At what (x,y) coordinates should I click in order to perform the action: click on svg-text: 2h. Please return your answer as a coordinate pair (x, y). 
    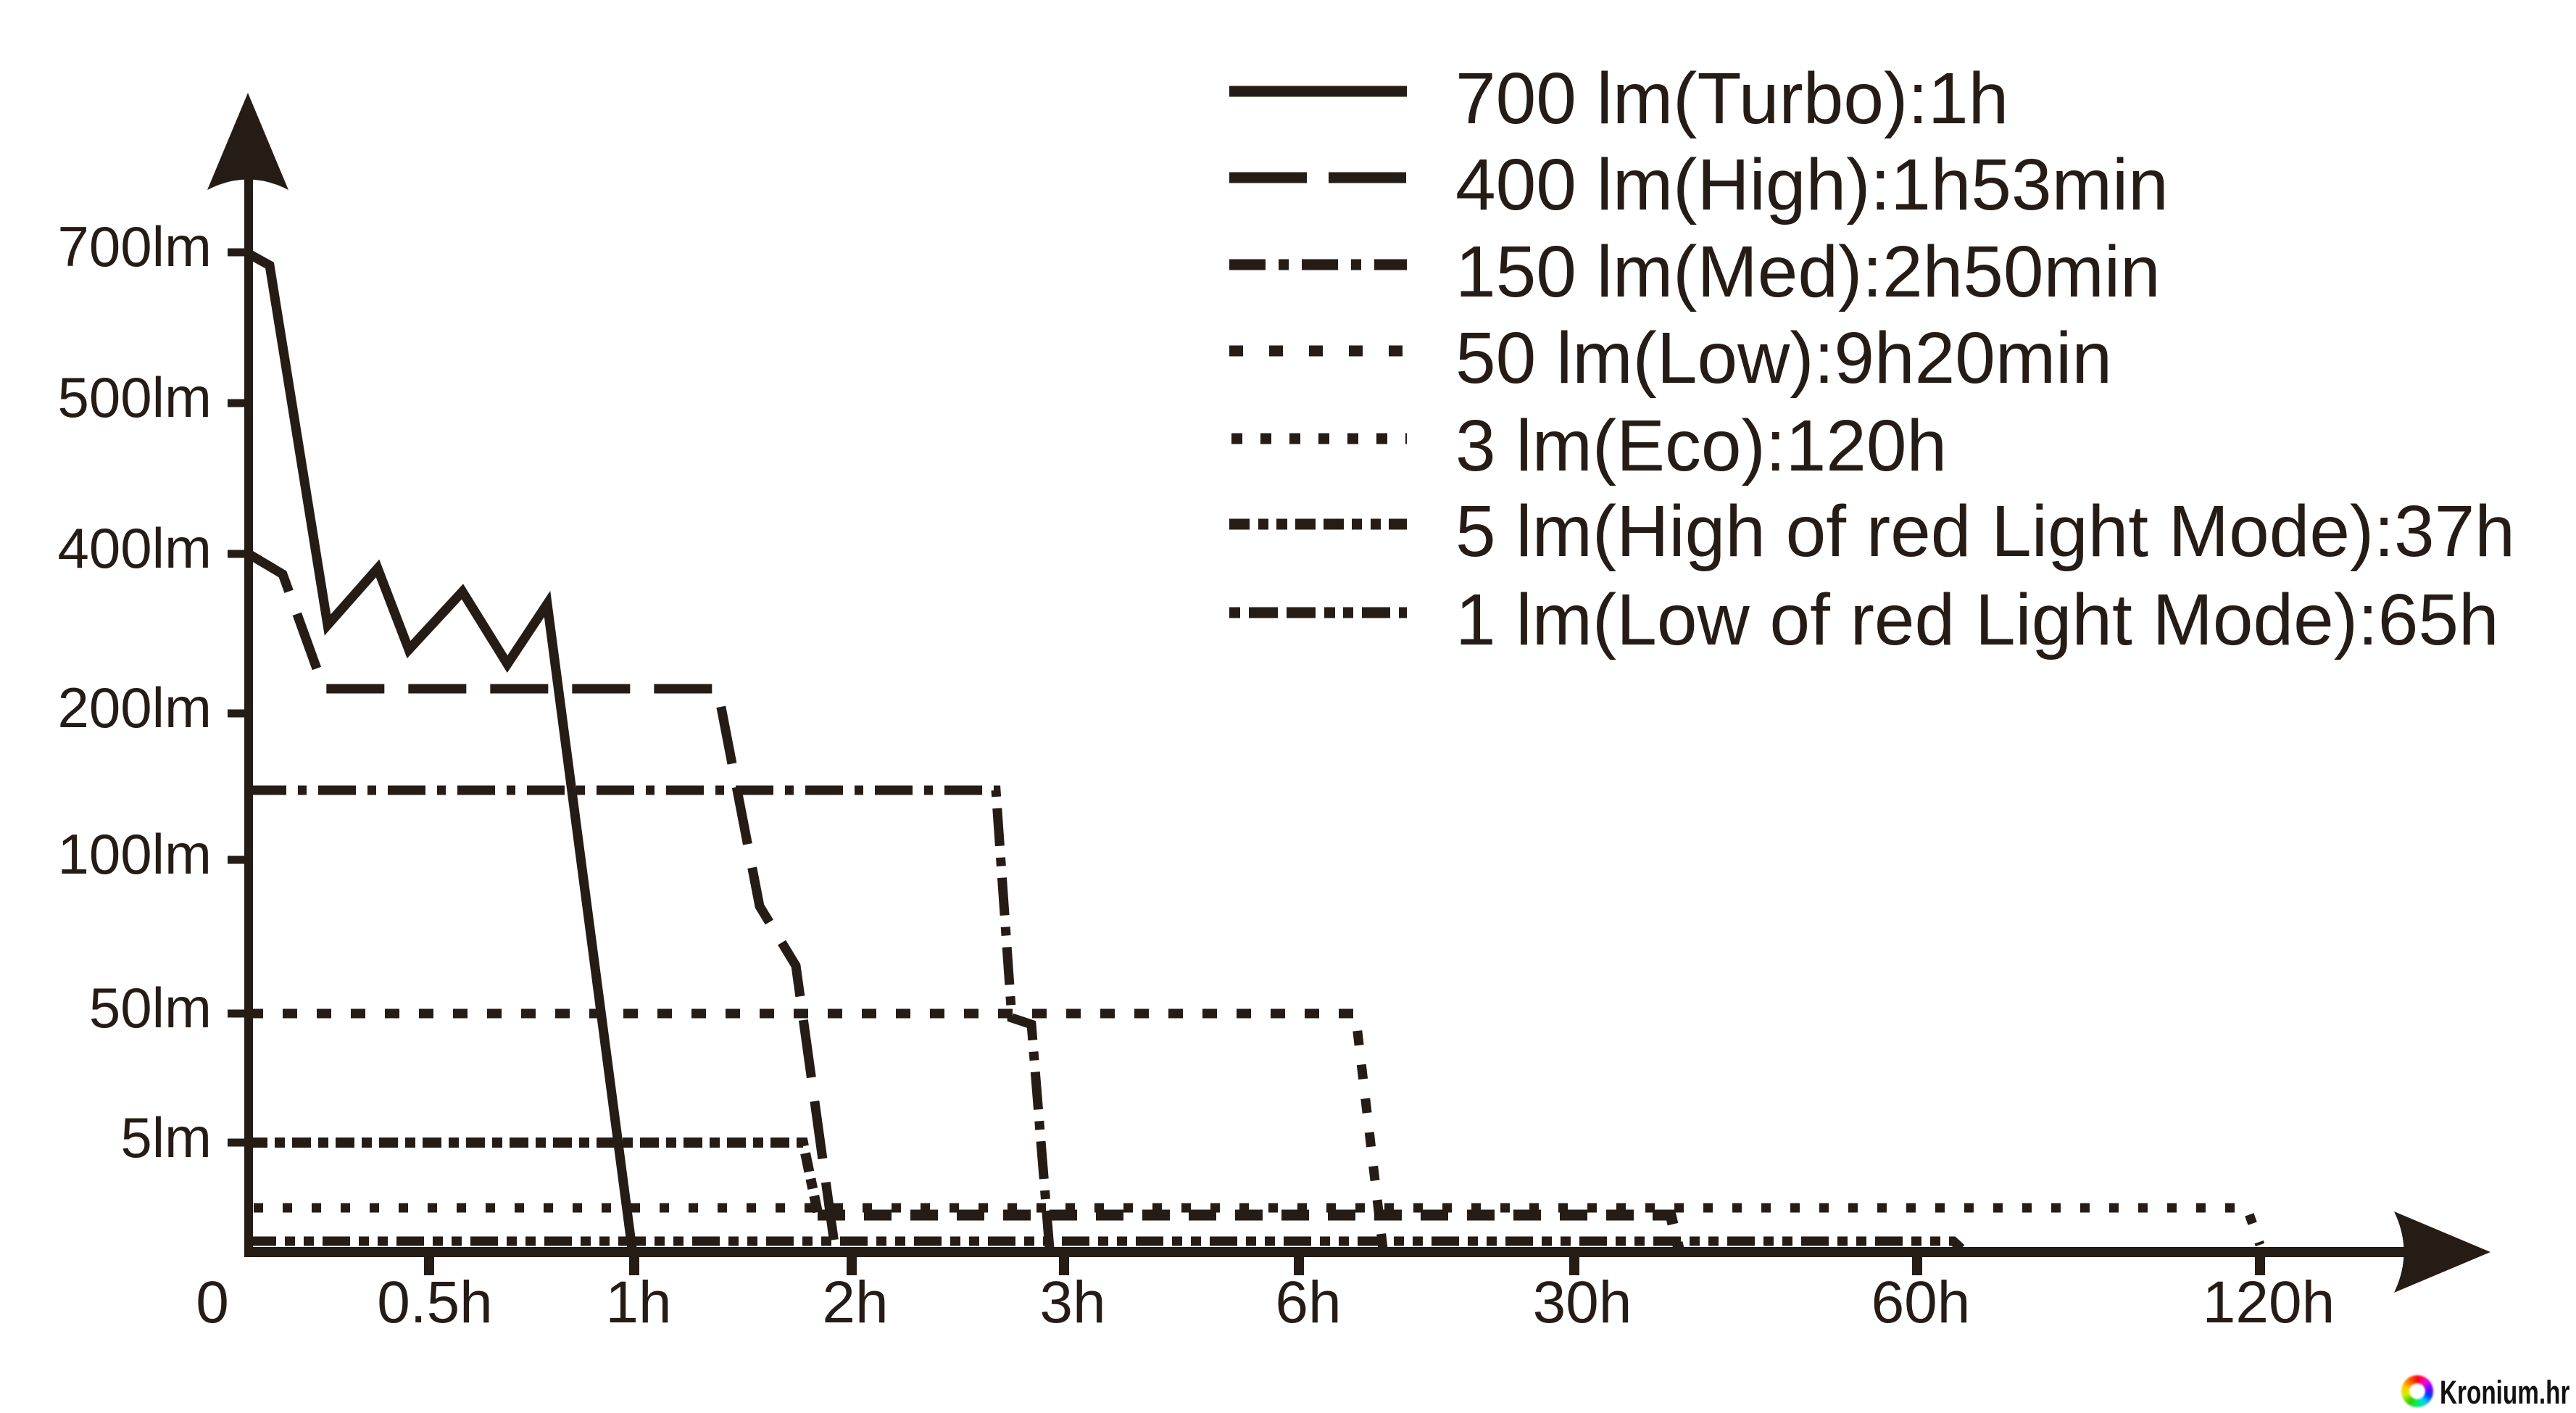
    Looking at the image, I should click on (855, 1302).